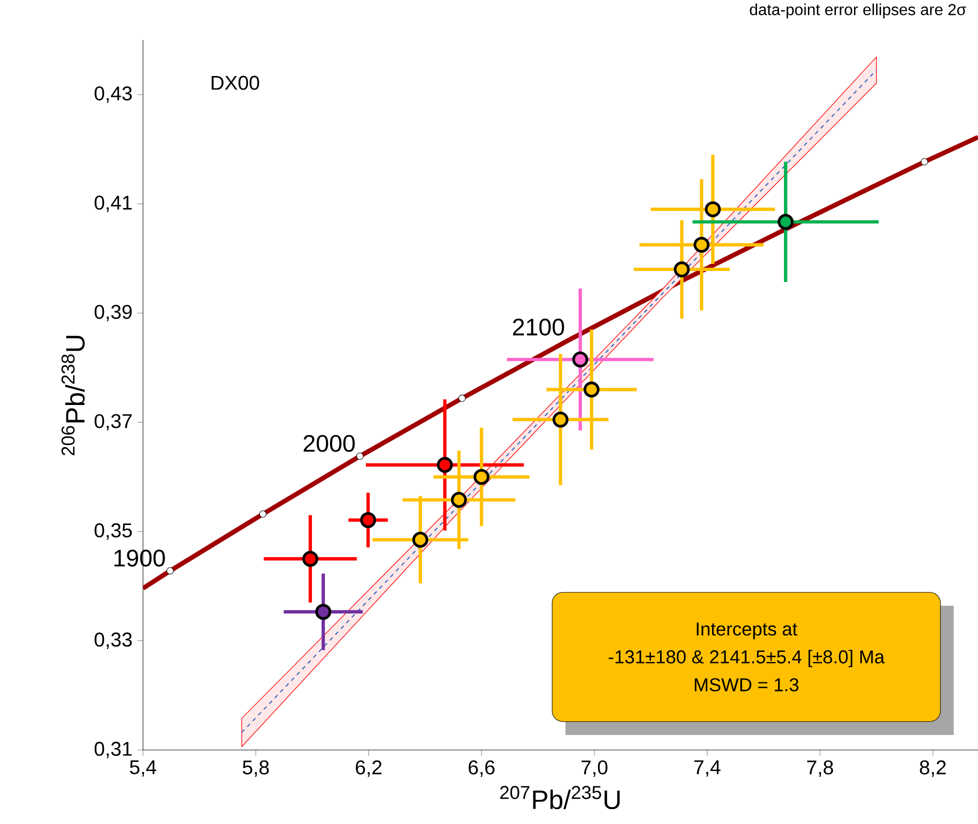 This screenshot has height=824, width=978. What do you see at coordinates (369, 768) in the screenshot?
I see `x-tick-label: 6,2` at bounding box center [369, 768].